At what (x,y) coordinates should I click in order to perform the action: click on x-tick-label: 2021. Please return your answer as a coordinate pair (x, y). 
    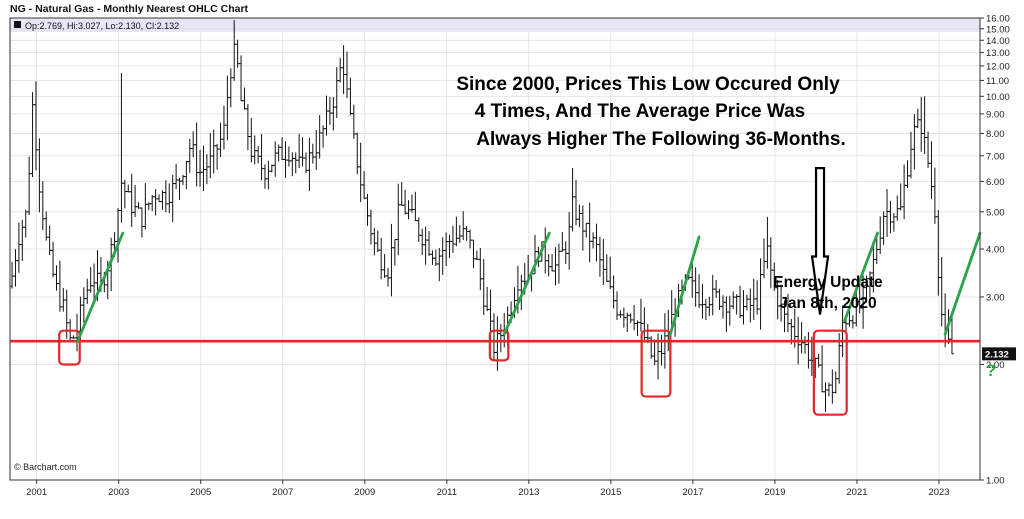
    Looking at the image, I should click on (856, 492).